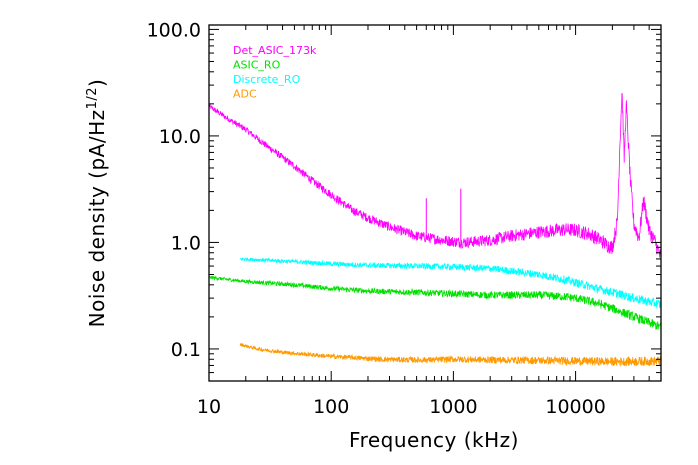 Image resolution: width=698 pixels, height=465 pixels. What do you see at coordinates (275, 50) in the screenshot?
I see `legend-entry: Det_ASIC_173k` at bounding box center [275, 50].